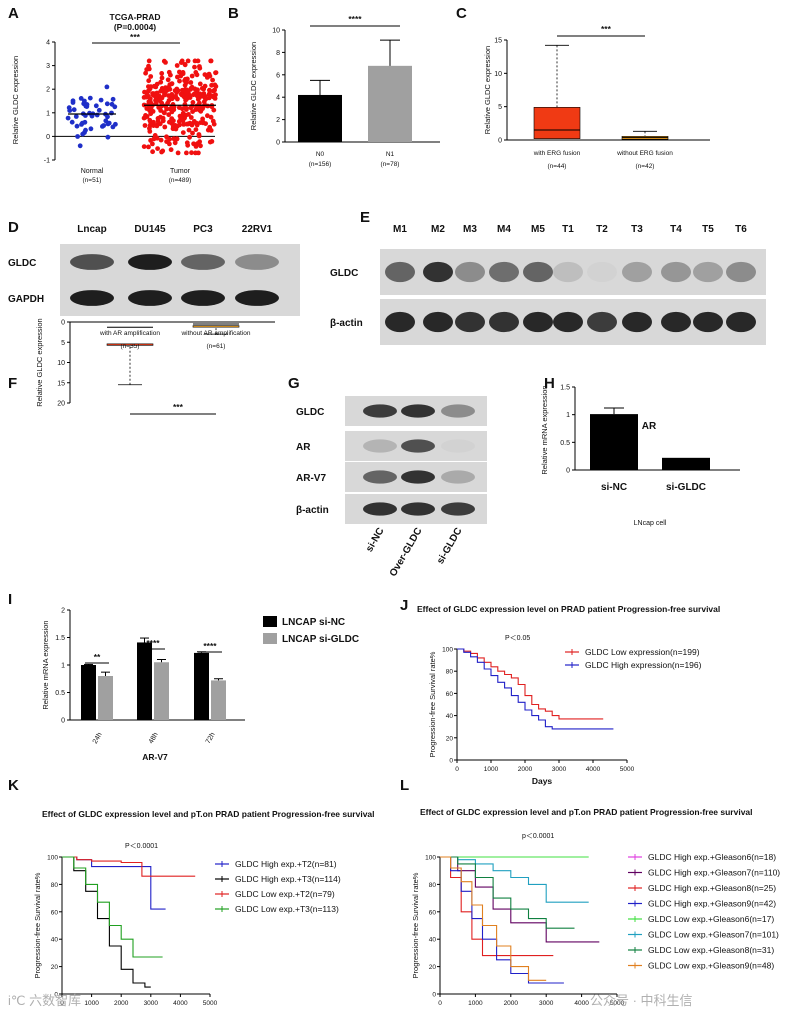 Image resolution: width=789 pixels, height=1012 pixels. Describe the element at coordinates (97, 657) in the screenshot. I see `panel-i-sig: **` at that location.